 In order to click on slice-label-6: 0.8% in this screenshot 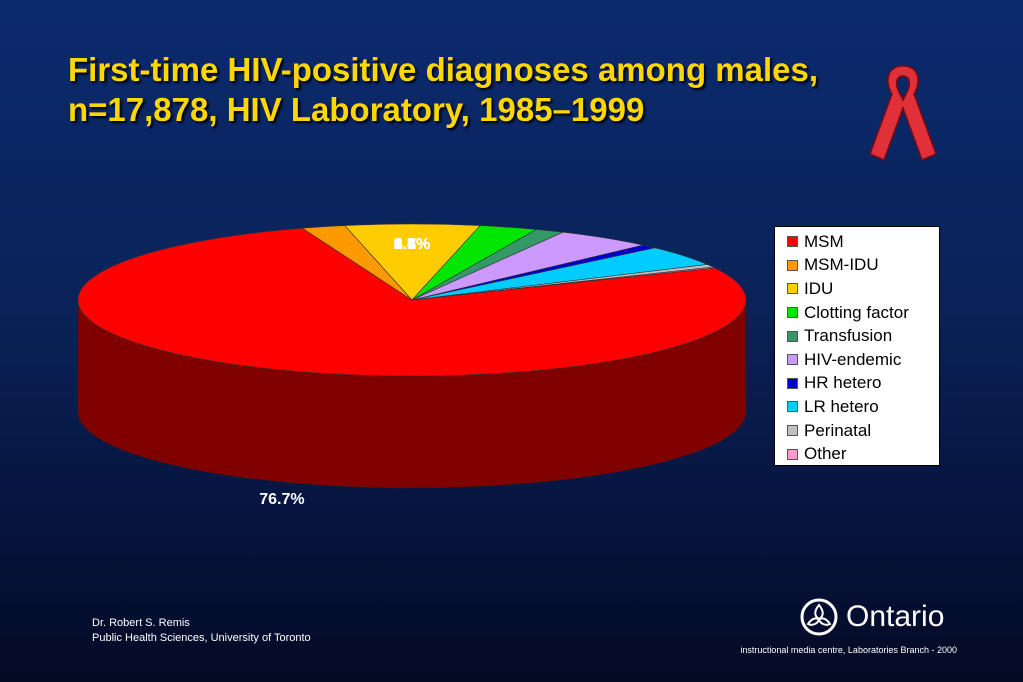, I will do `click(412, 244)`.